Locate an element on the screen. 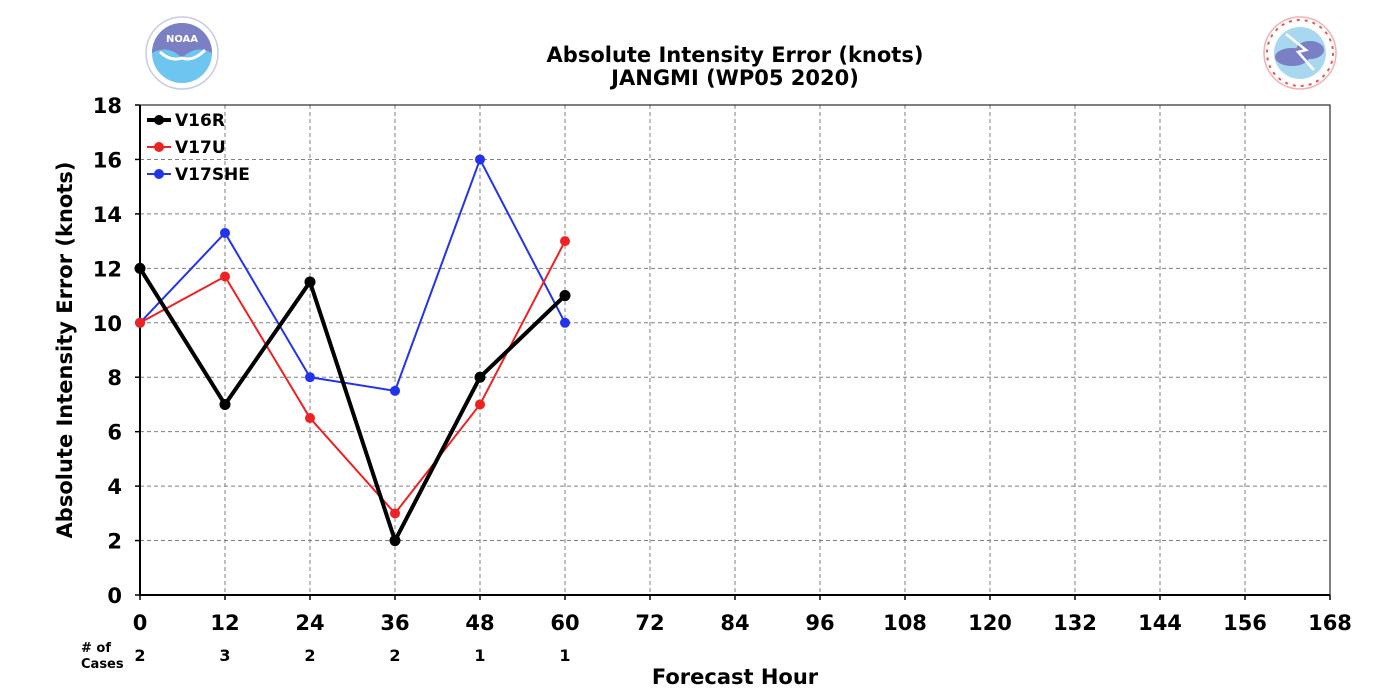 The image size is (1400, 700). legend-entry: V16R is located at coordinates (186, 121).